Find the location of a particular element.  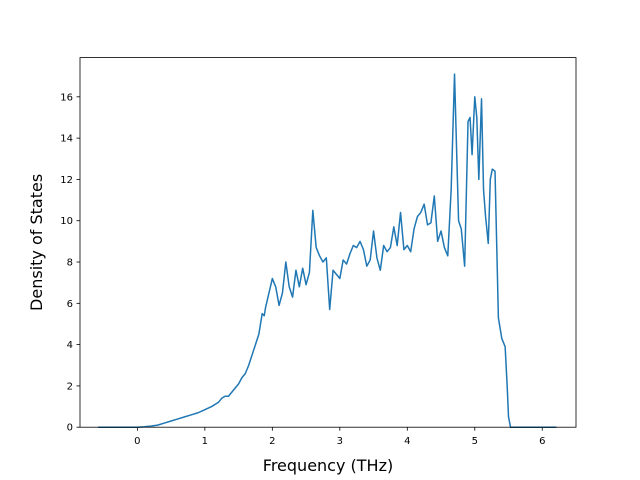

x-tick-label: 2 is located at coordinates (272, 441).